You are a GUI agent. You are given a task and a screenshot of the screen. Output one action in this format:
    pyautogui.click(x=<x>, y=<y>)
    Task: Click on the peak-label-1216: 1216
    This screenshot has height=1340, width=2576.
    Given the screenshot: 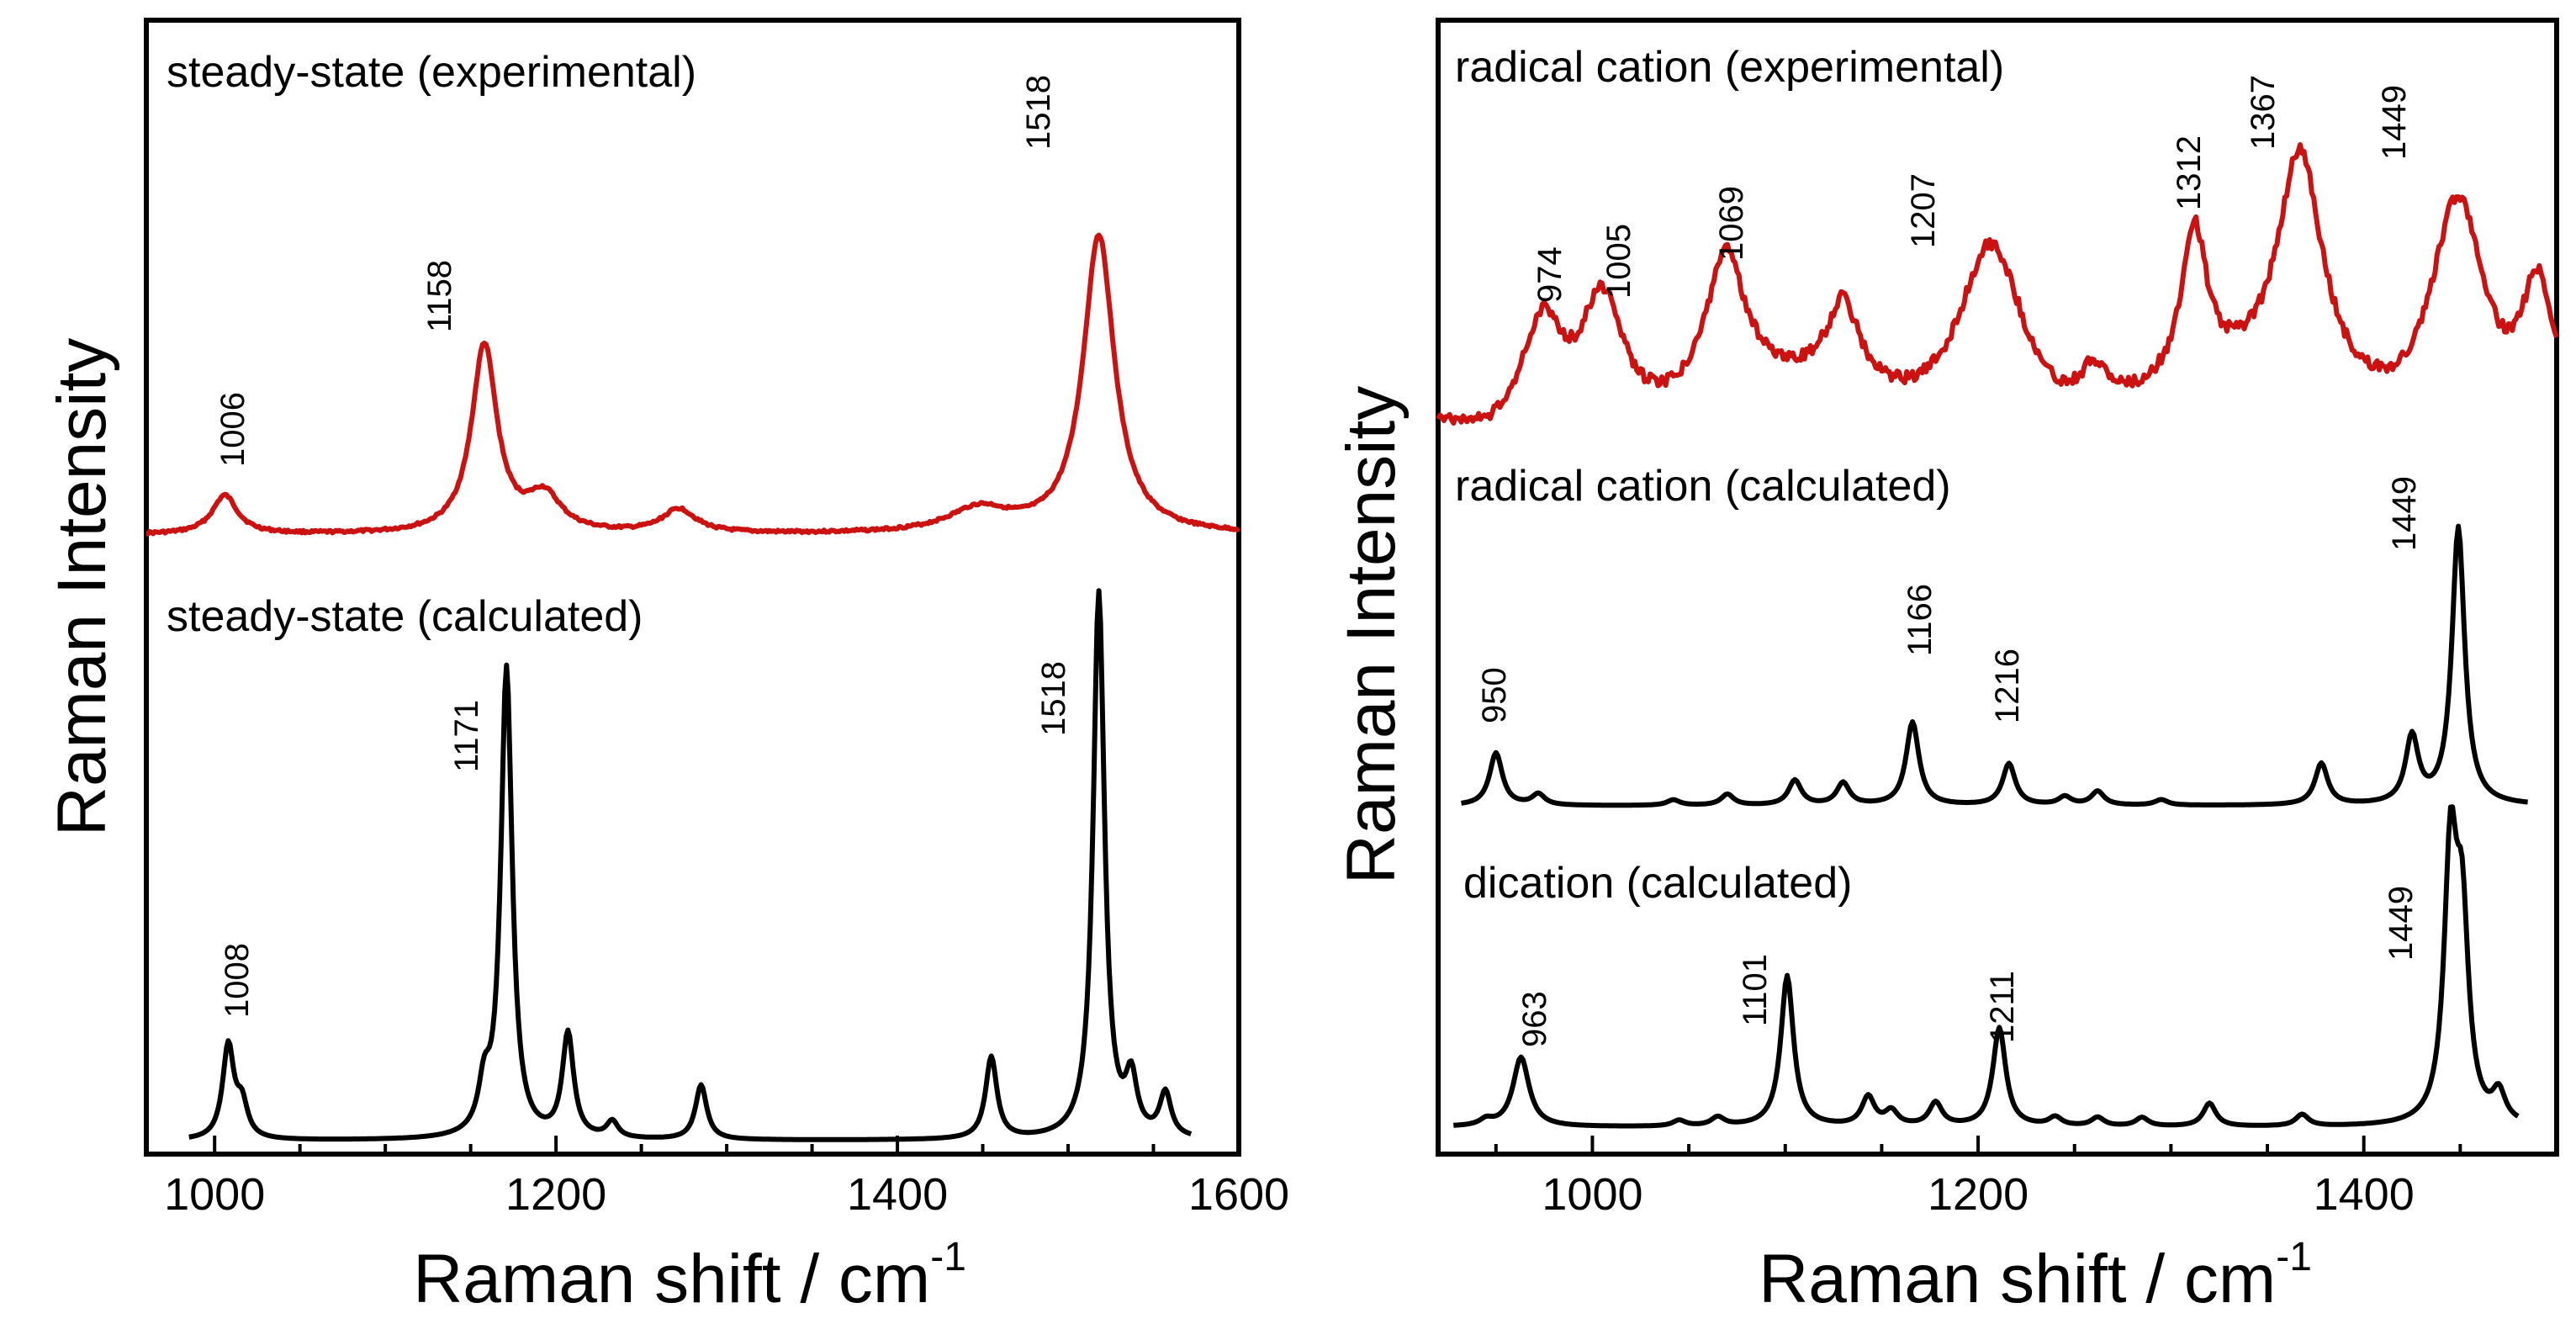 What is the action you would take?
    pyautogui.click(x=2007, y=686)
    